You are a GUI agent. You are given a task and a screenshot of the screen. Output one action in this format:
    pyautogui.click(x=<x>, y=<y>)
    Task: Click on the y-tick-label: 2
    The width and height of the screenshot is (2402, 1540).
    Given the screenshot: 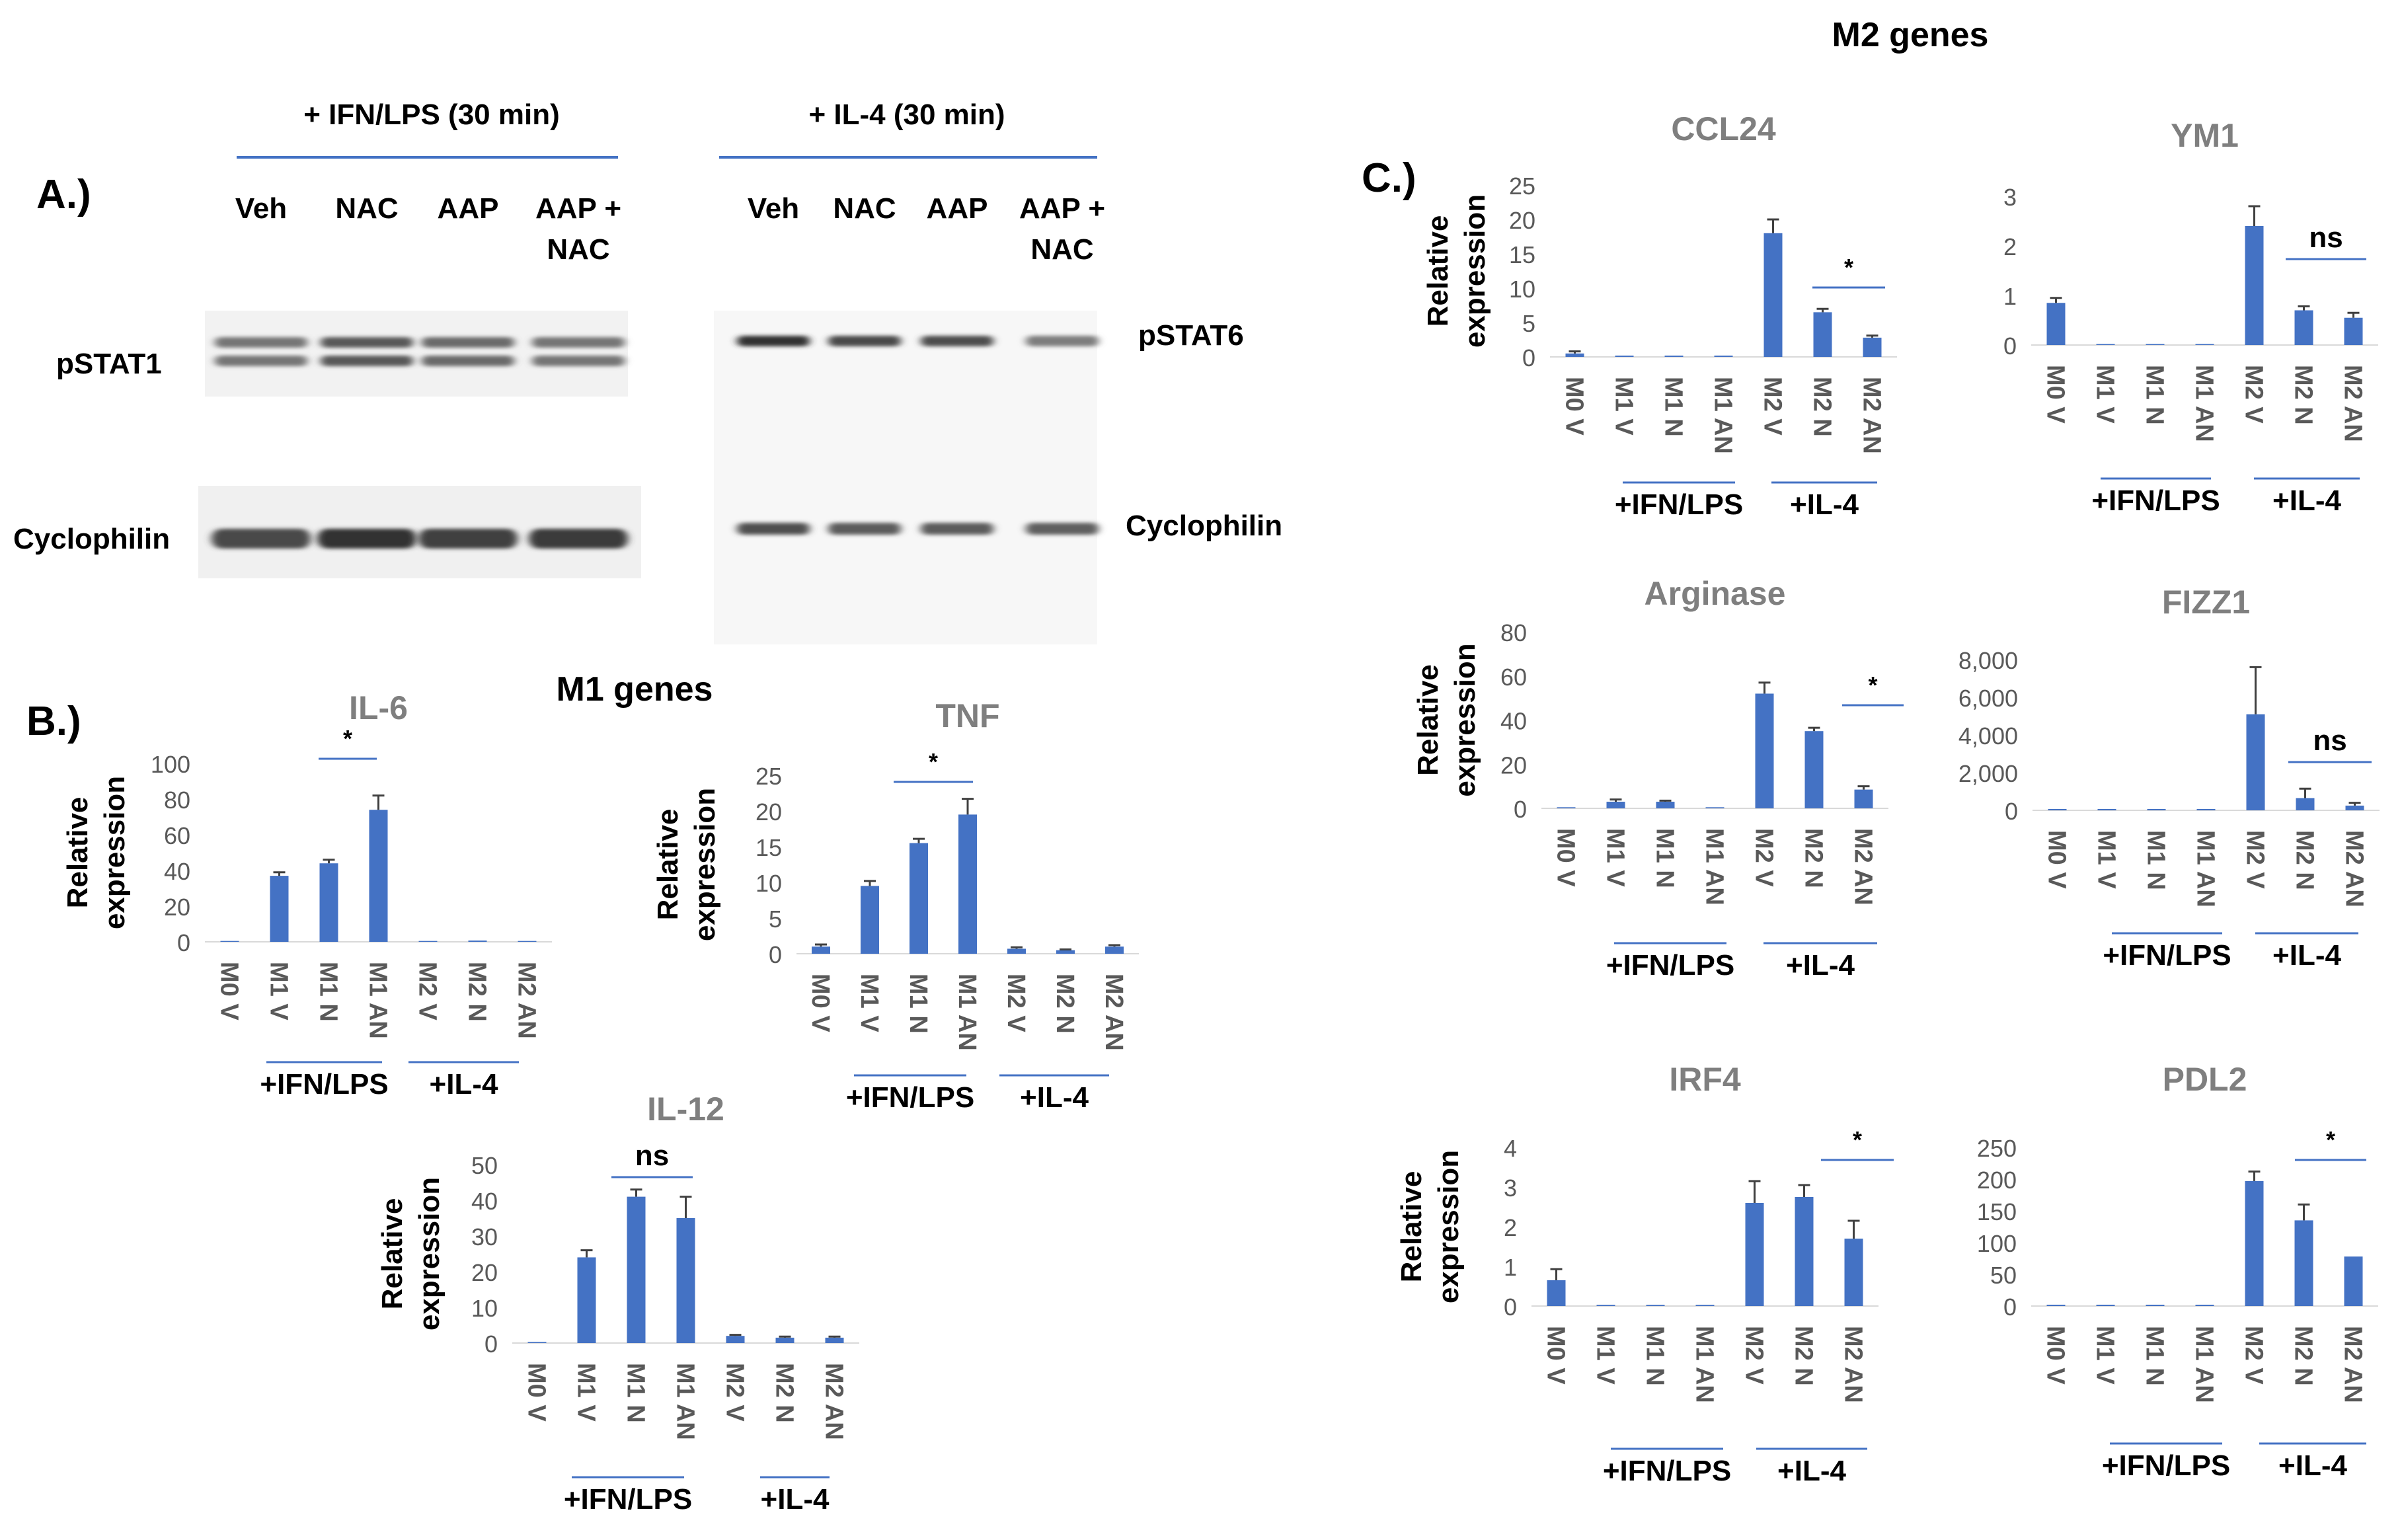 What is the action you would take?
    pyautogui.click(x=1510, y=1227)
    